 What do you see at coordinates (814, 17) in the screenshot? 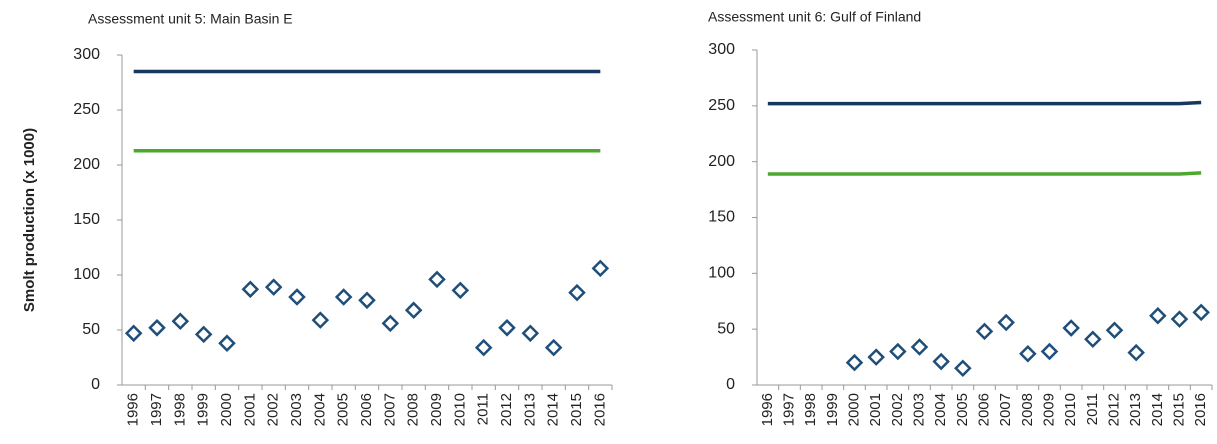
I see `chart-title: Assessment unit 6: Gulf of Finland` at bounding box center [814, 17].